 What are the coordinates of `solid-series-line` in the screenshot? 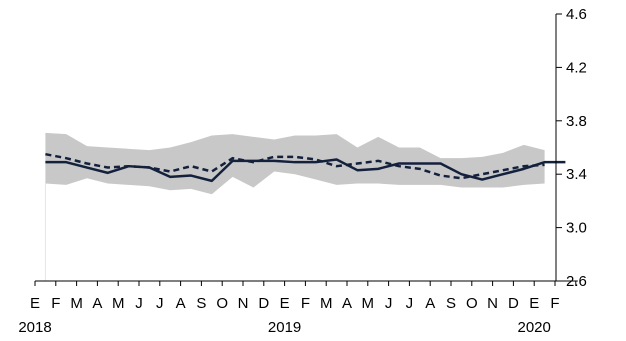 It's located at (305, 170).